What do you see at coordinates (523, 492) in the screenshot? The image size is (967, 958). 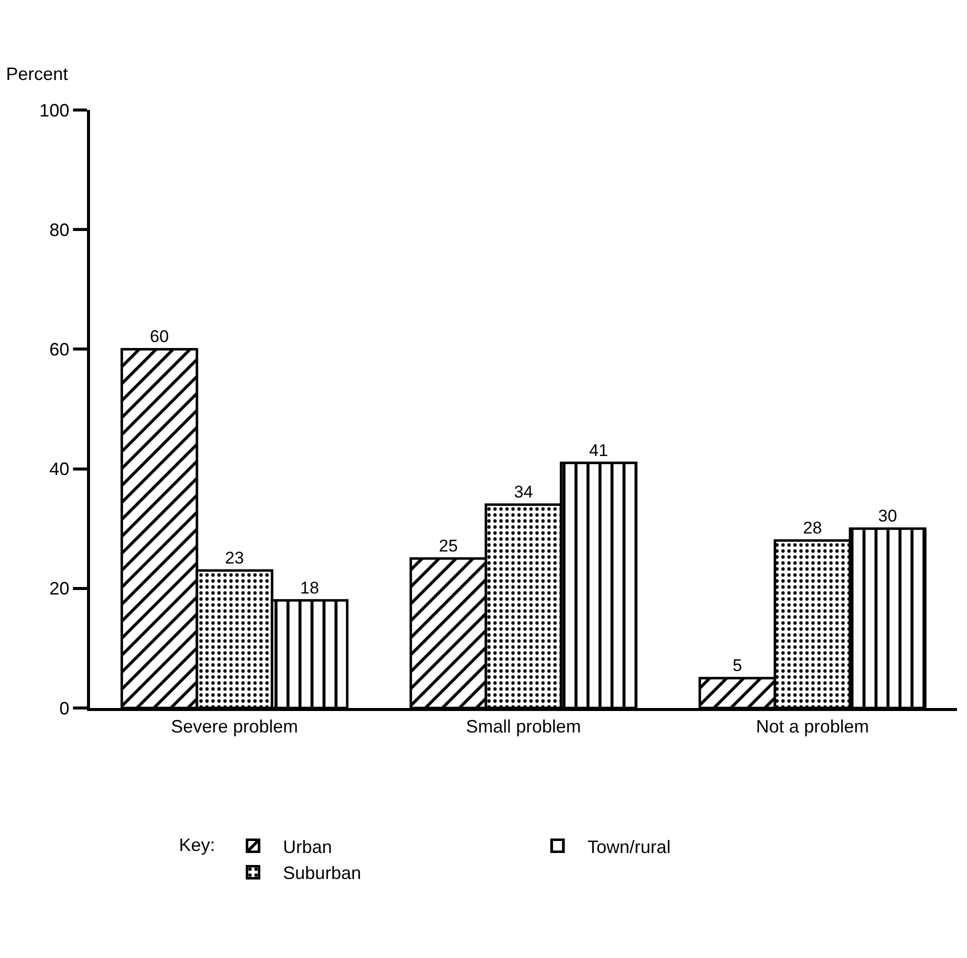 I see `data-label: 34` at bounding box center [523, 492].